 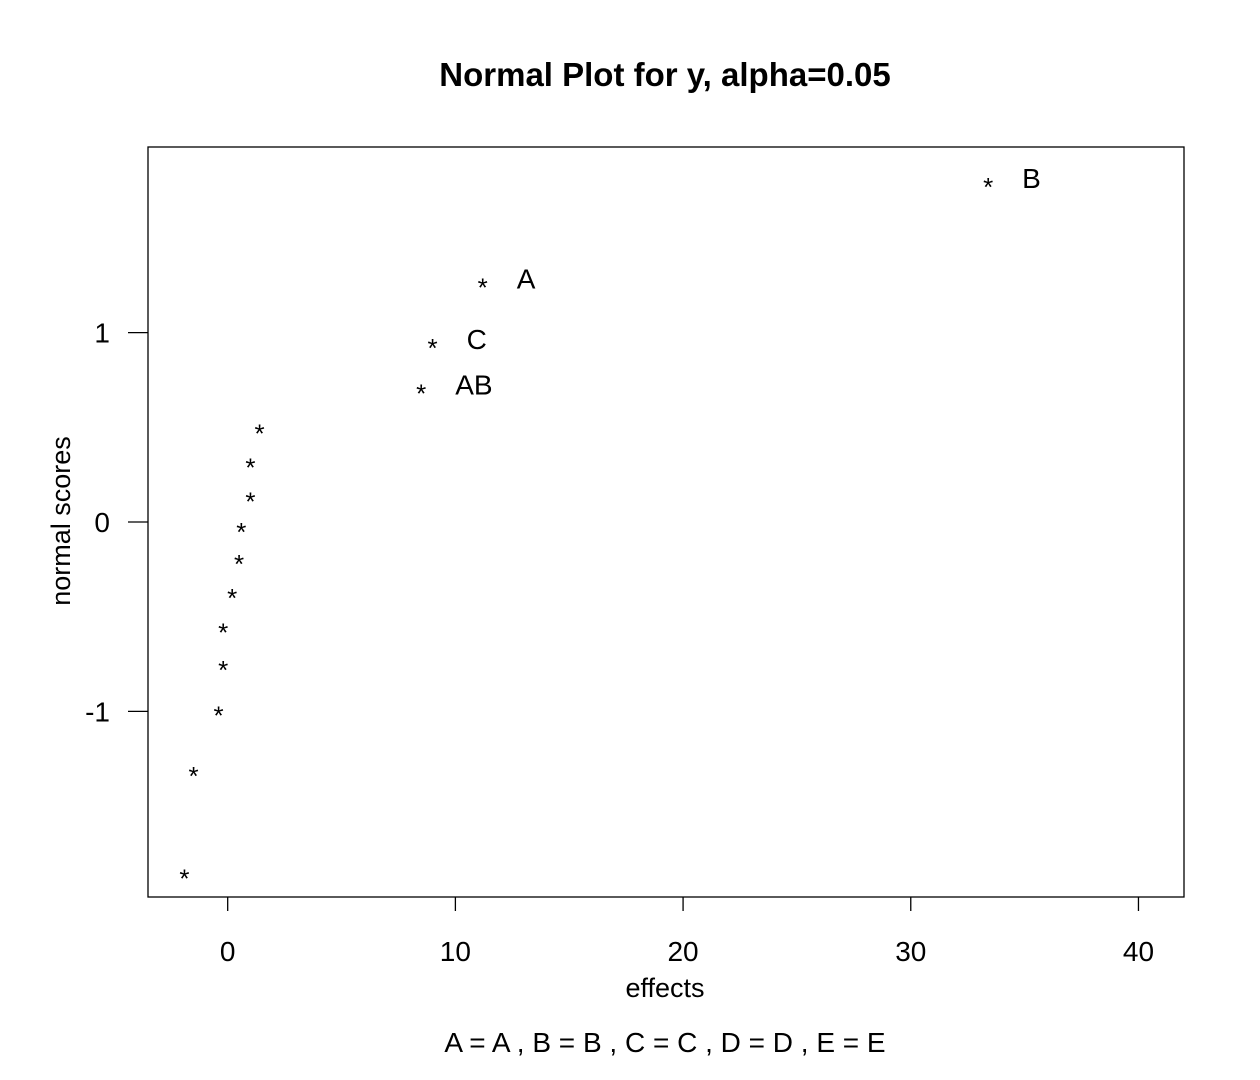 What do you see at coordinates (97, 711) in the screenshot?
I see `y-tick-label: -1` at bounding box center [97, 711].